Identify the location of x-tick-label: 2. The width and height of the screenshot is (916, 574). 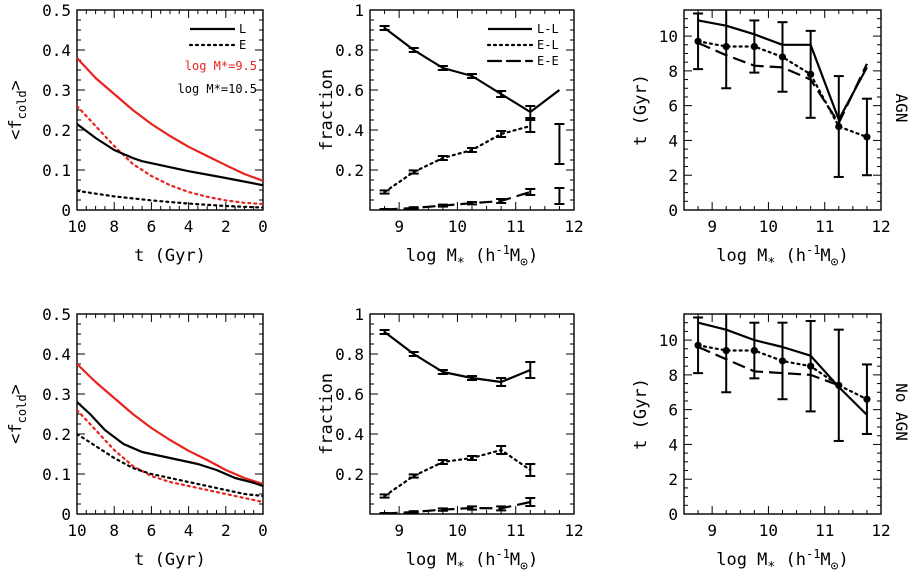
(226, 226).